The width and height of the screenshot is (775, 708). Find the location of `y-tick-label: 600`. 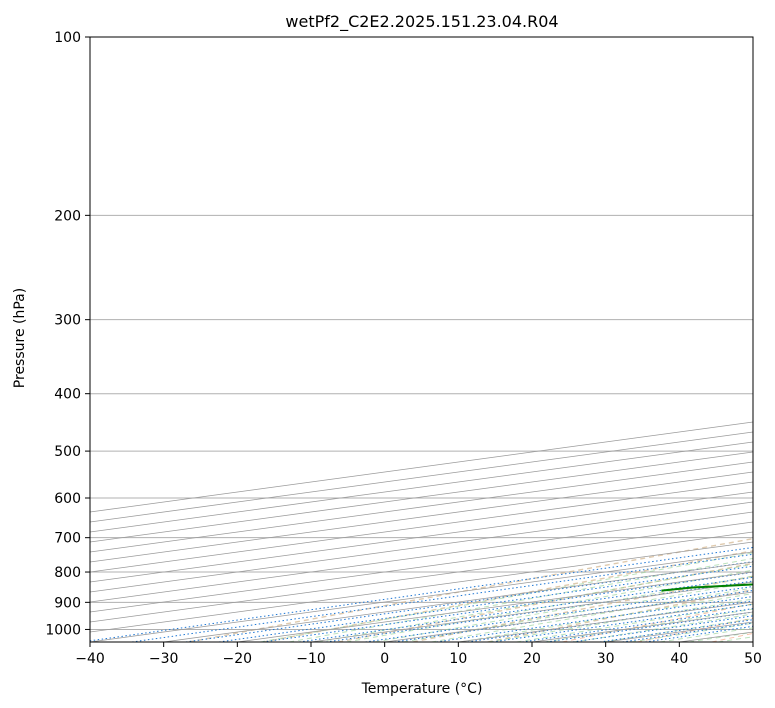

y-tick-label: 600 is located at coordinates (67, 499).